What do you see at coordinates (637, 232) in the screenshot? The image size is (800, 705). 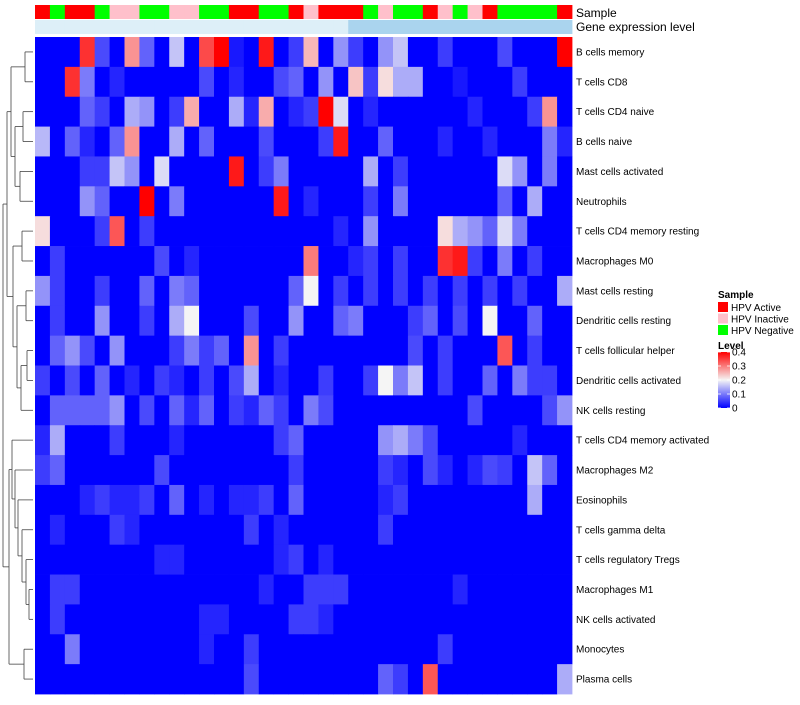 I see `row-label: T cells CD4 memory resting` at bounding box center [637, 232].